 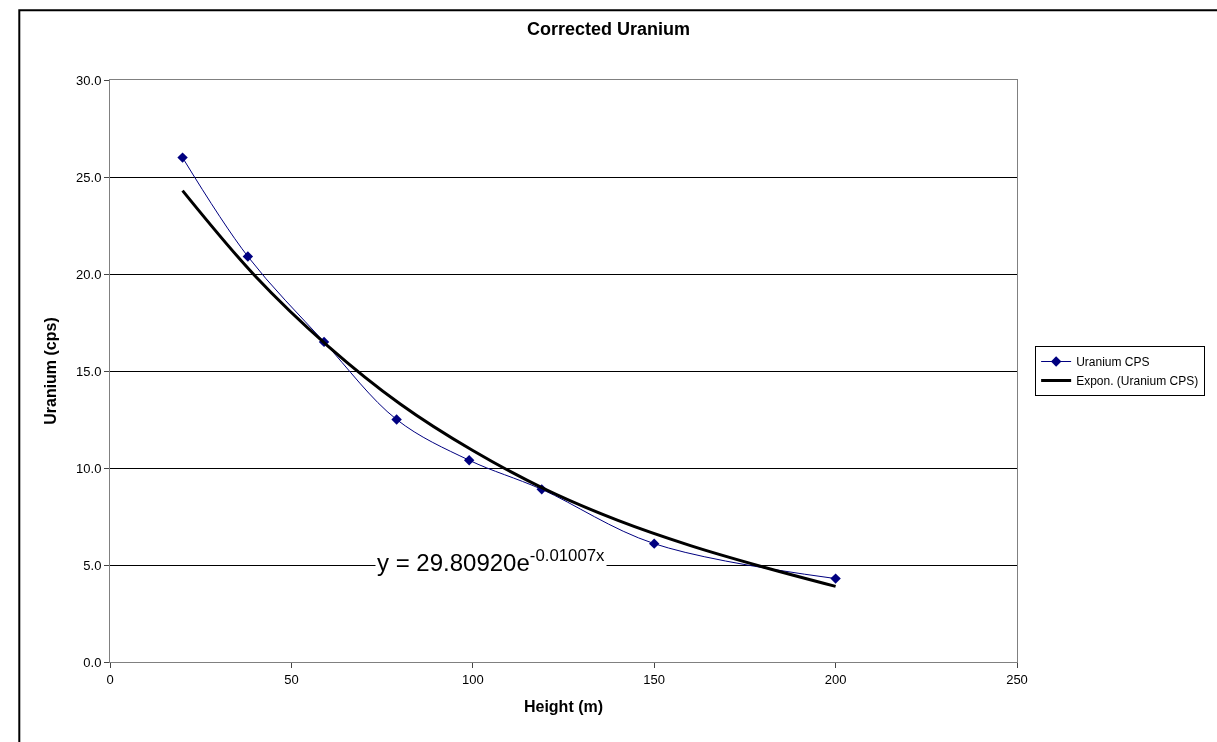 What do you see at coordinates (89, 468) in the screenshot?
I see `y-tick-label: 10.0` at bounding box center [89, 468].